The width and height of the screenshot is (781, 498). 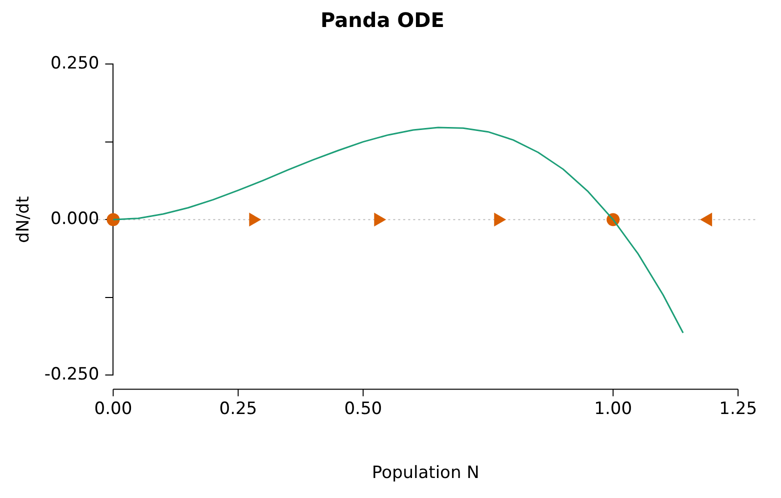 I want to click on y-axis-title: dN/dt, so click(x=24, y=219).